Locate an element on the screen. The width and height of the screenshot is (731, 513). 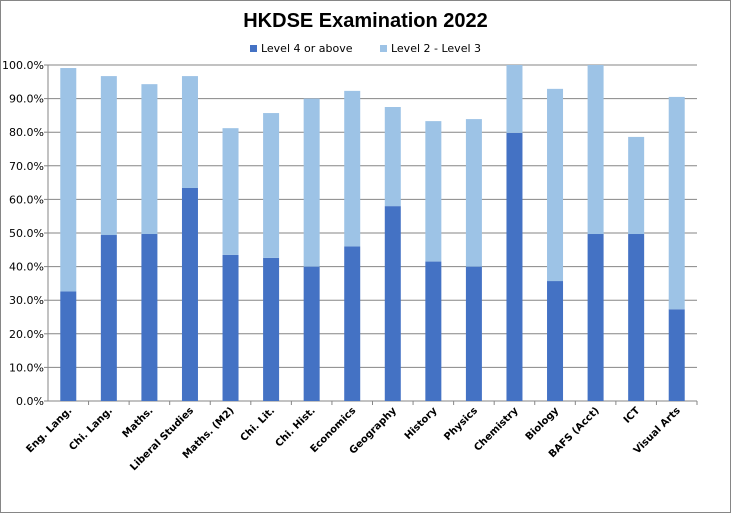
x-tick-label: Eng. Lang. is located at coordinates (49, 430).